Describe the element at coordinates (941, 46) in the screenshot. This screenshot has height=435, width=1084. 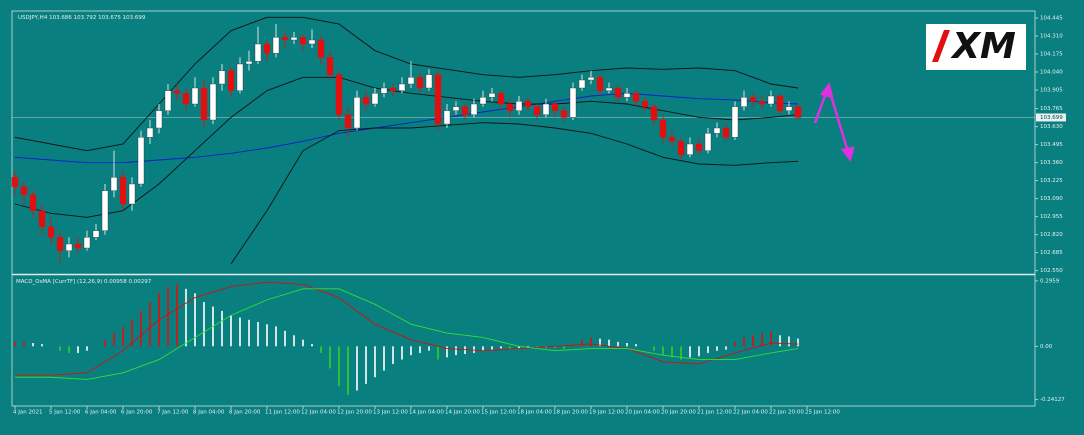
I see `logo-slash` at that location.